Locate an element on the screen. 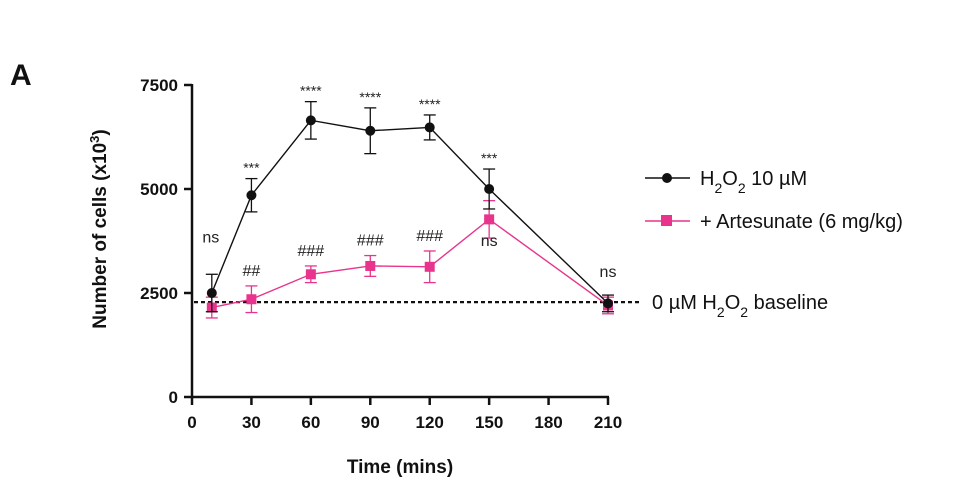 The image size is (966, 494). legend-label-part: H is located at coordinates (707, 179).